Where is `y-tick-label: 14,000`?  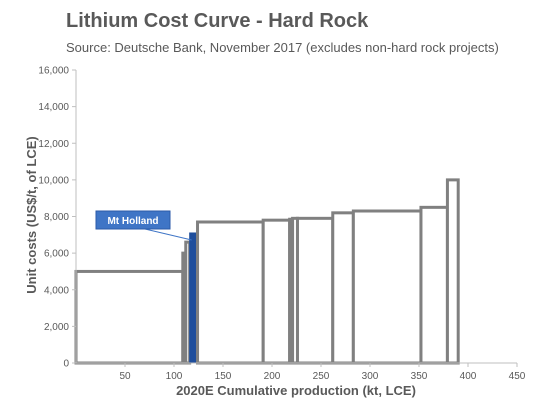 y-tick-label: 14,000 is located at coordinates (53, 107).